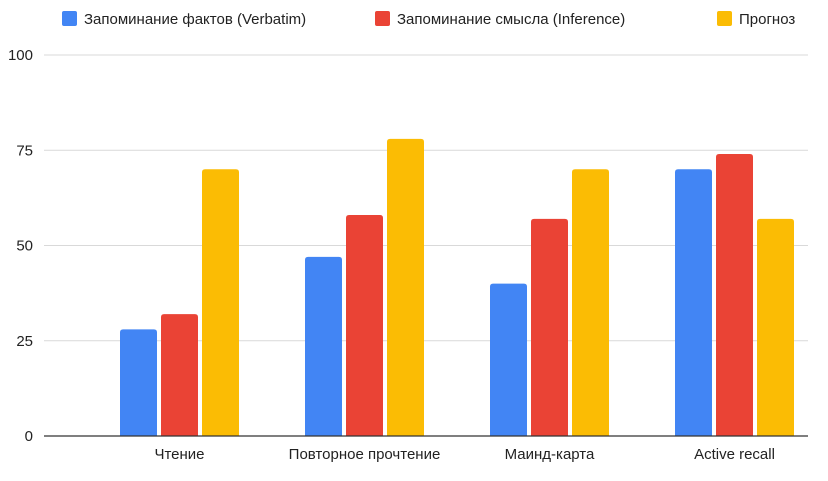 Image resolution: width=828 pixels, height=481 pixels. I want to click on legend-item: Запоминание смысла (Inference), so click(500, 19).